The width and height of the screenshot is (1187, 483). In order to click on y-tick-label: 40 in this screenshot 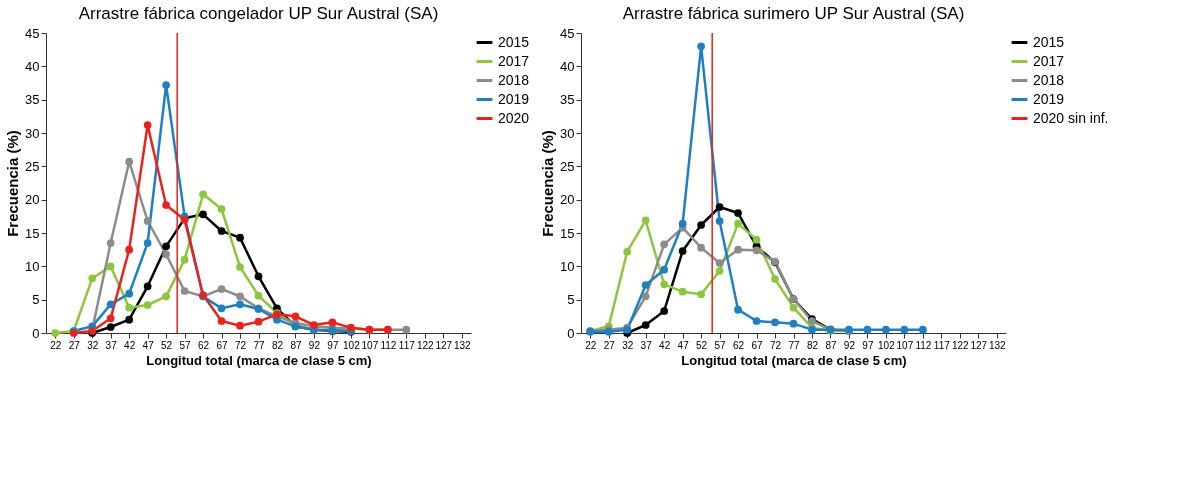, I will do `click(567, 66)`.